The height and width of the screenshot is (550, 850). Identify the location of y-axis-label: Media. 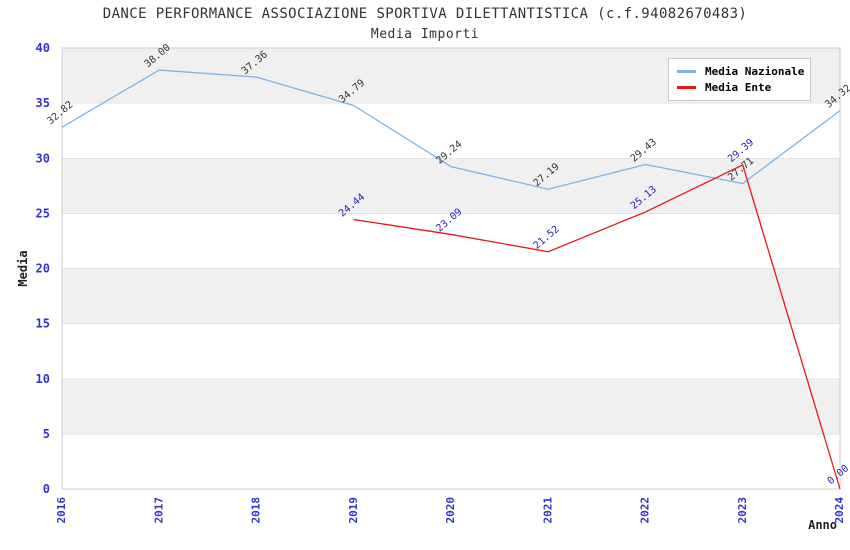
(23, 268).